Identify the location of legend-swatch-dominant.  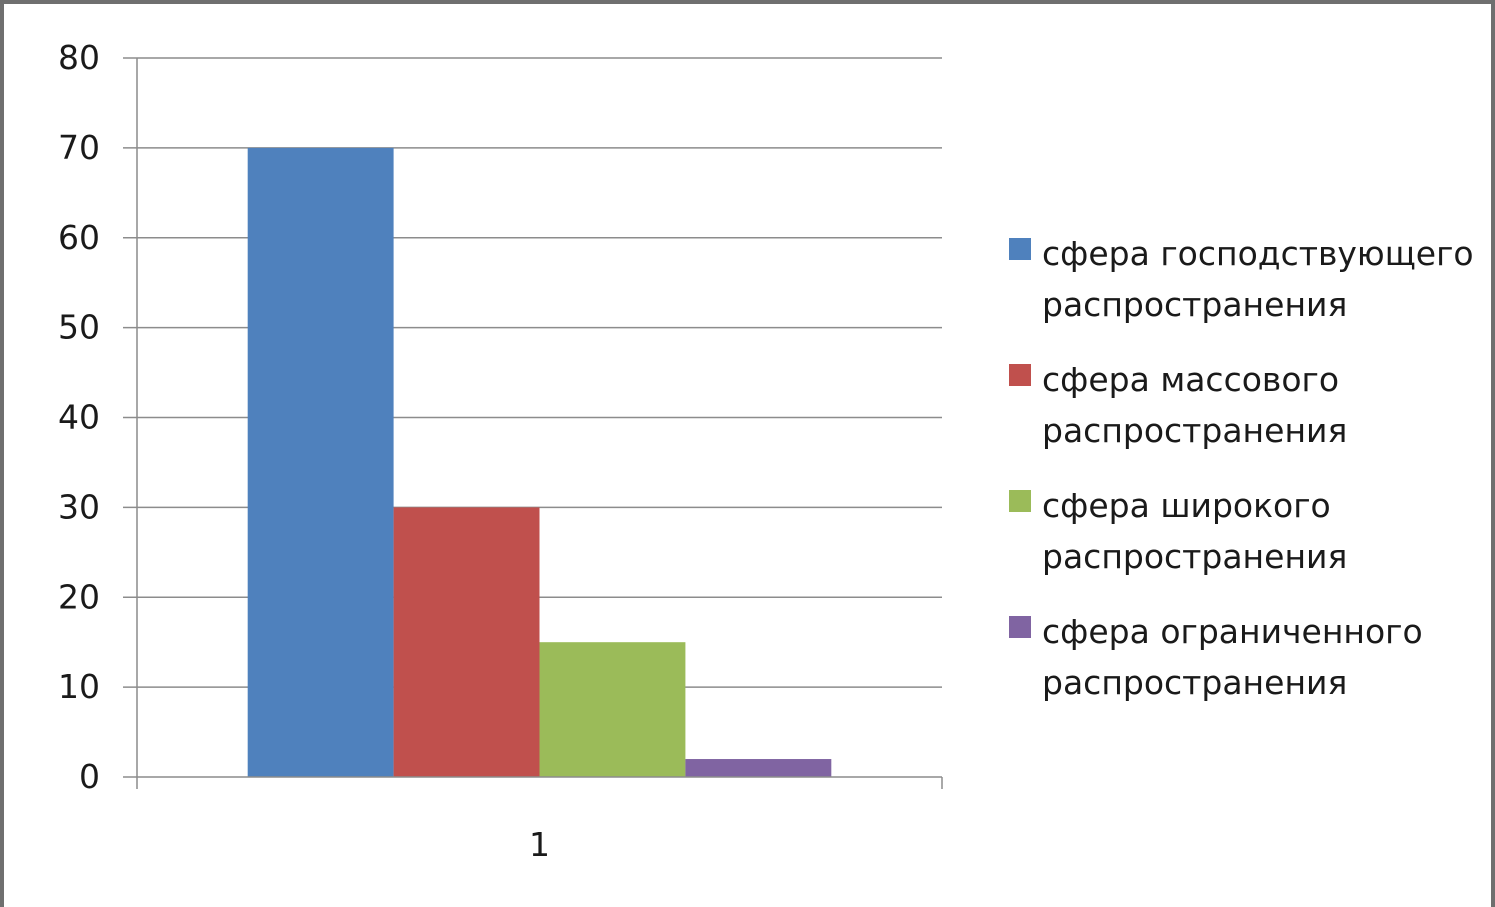
(1020, 249).